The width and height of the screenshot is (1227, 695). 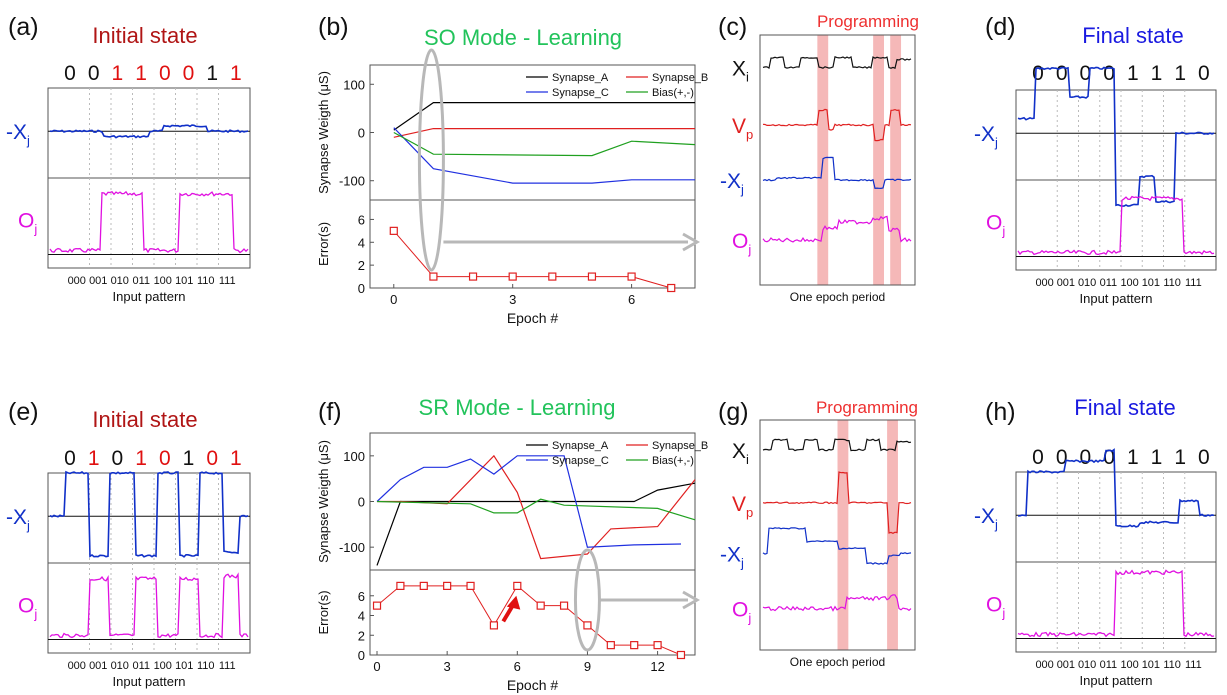 What do you see at coordinates (361, 242) in the screenshot?
I see `y-tick-label: 4` at bounding box center [361, 242].